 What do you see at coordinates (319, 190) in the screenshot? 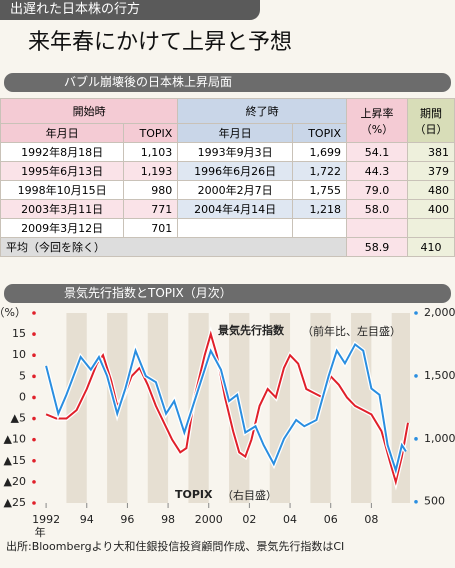
I see `table-cell: 1,755` at bounding box center [319, 190].